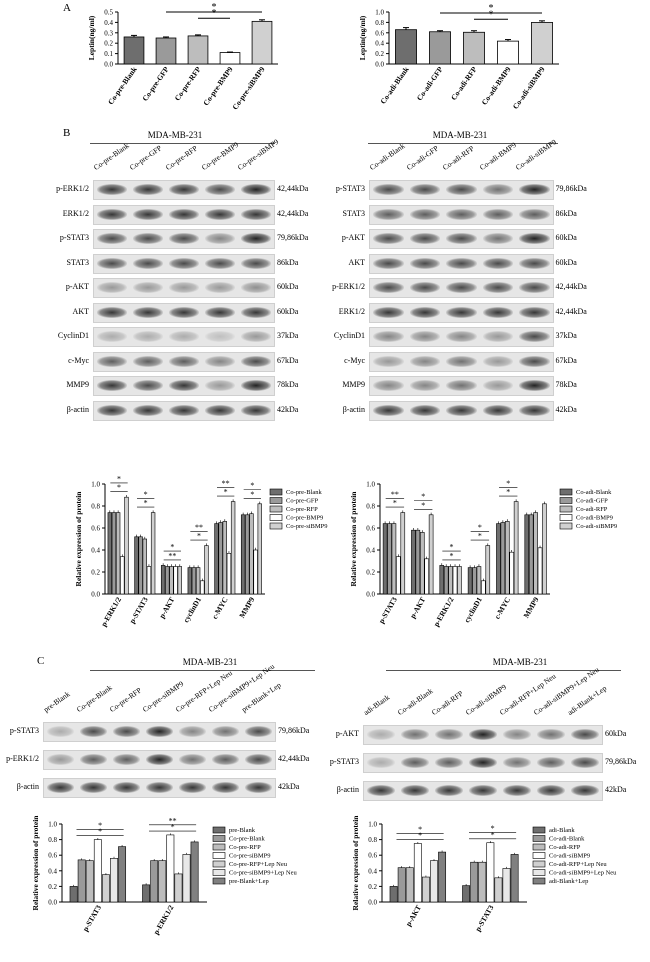  Describe the element at coordinates (503, 608) in the screenshot. I see `x-tick-label: c-MYC` at that location.